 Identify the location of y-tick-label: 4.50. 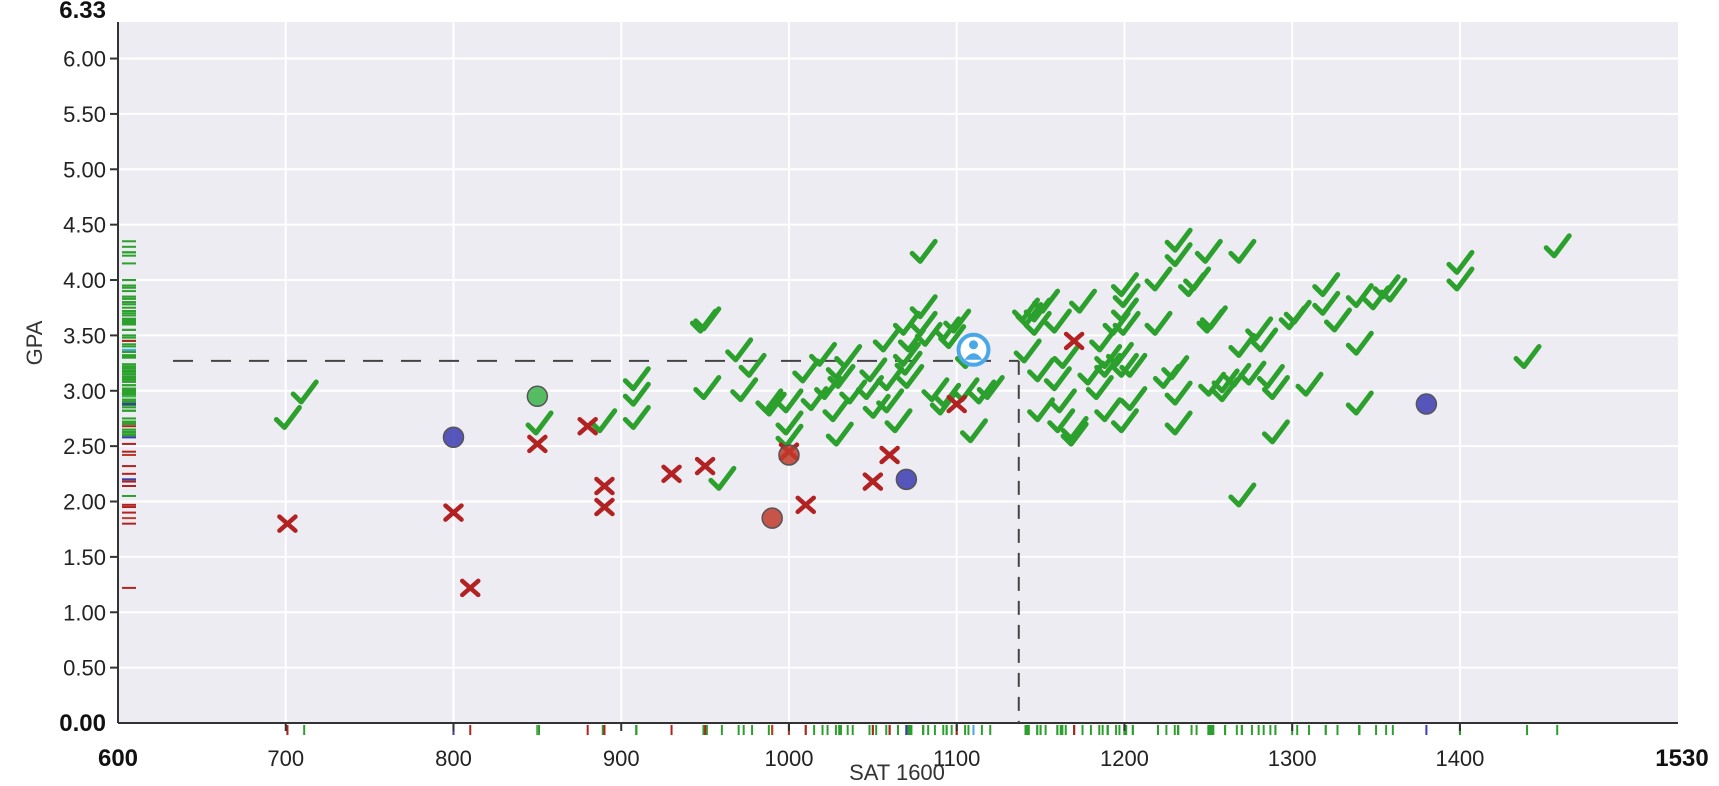
(84, 225).